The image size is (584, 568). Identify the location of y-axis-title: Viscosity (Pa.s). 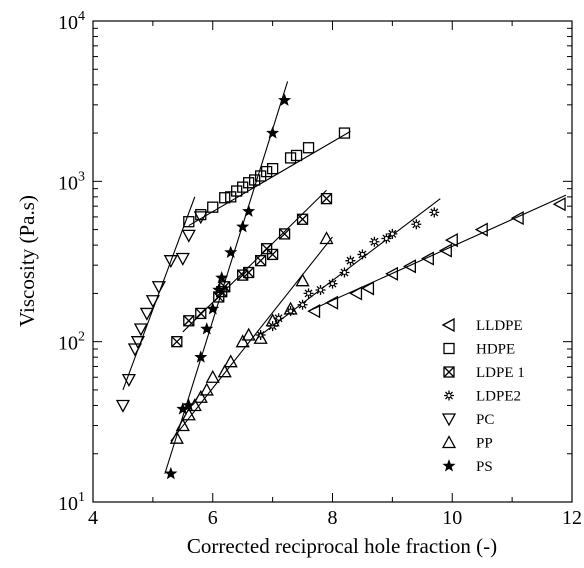
(27, 261).